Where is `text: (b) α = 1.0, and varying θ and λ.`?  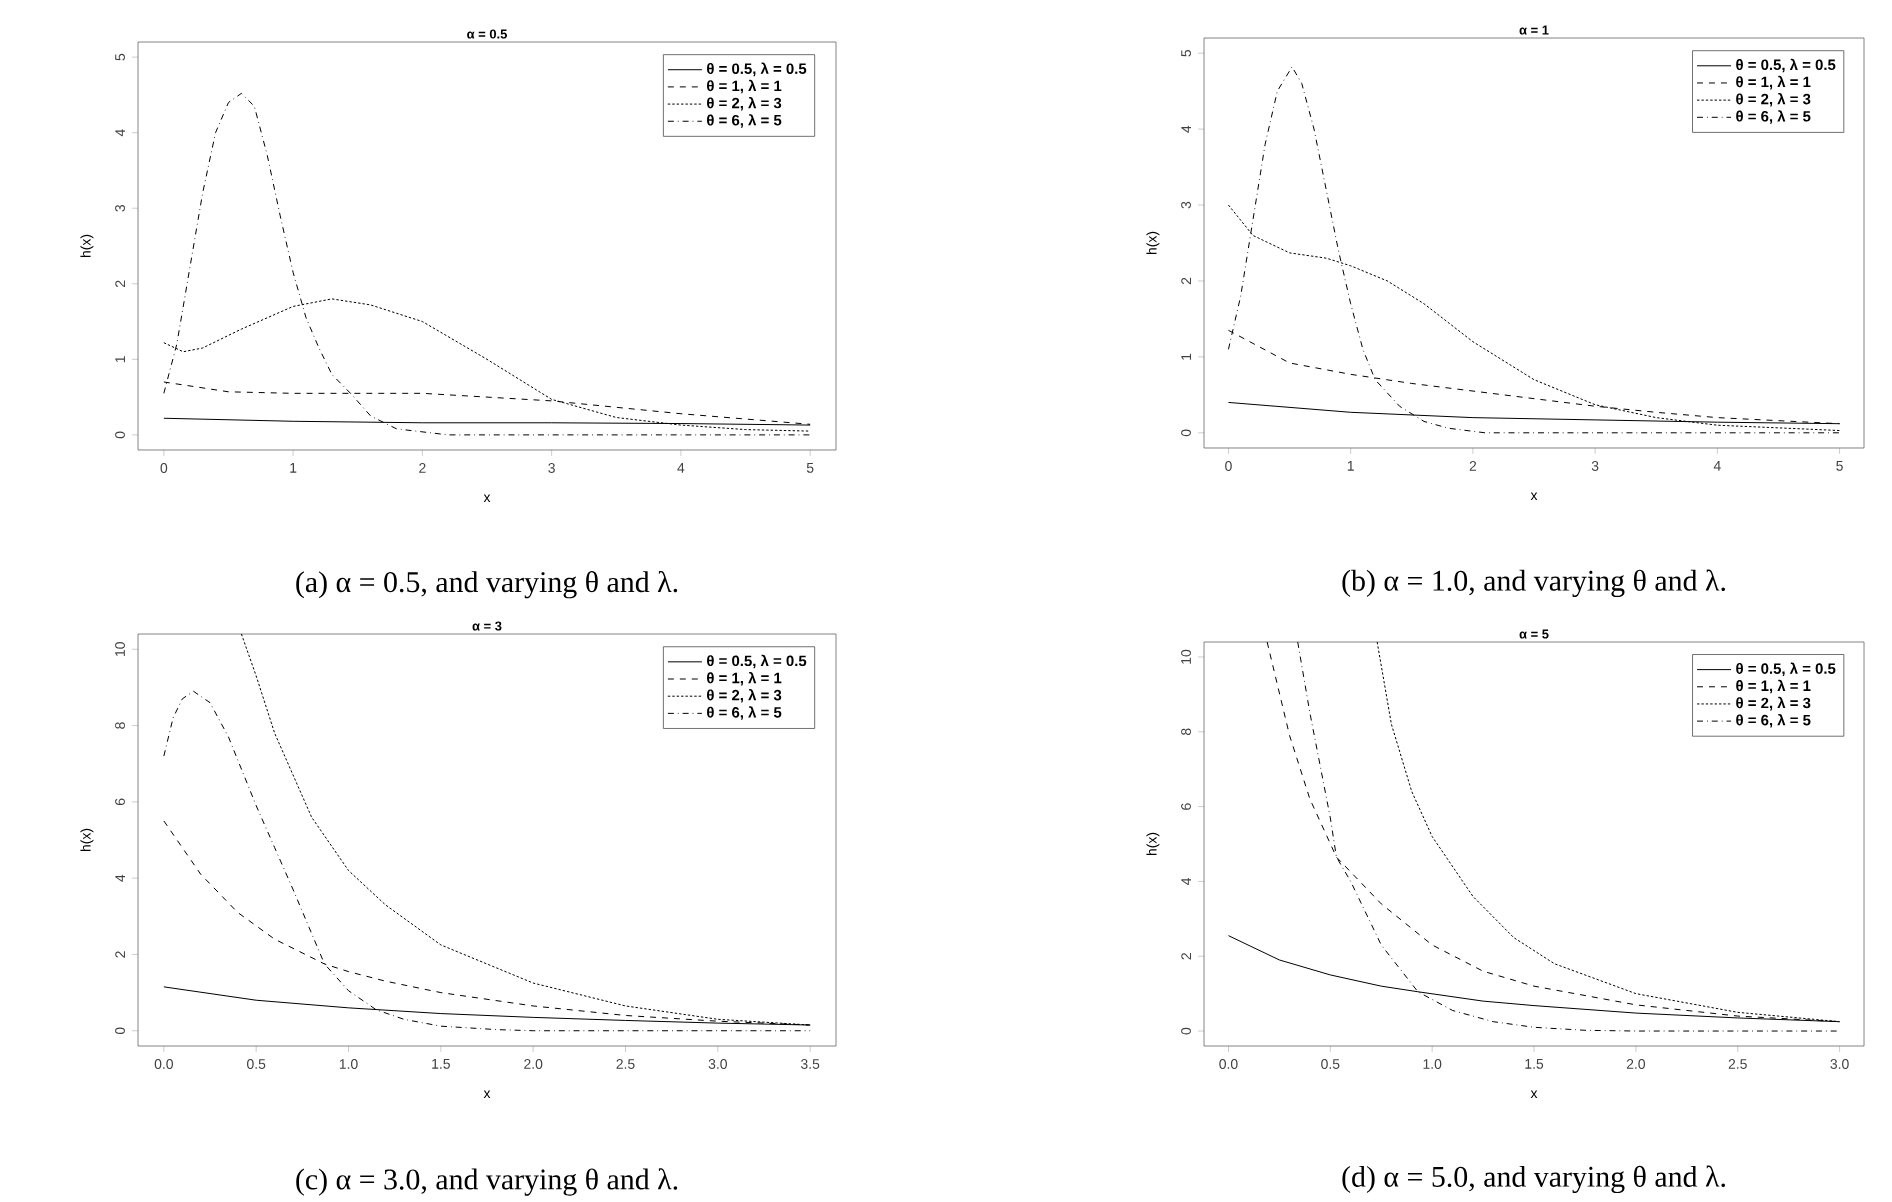
text: (b) α = 1.0, and varying θ and λ. is located at coordinates (1533, 583).